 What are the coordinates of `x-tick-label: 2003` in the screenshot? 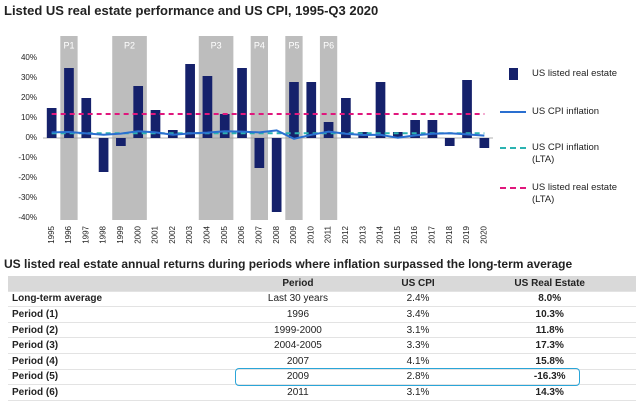 It's located at (189, 234).